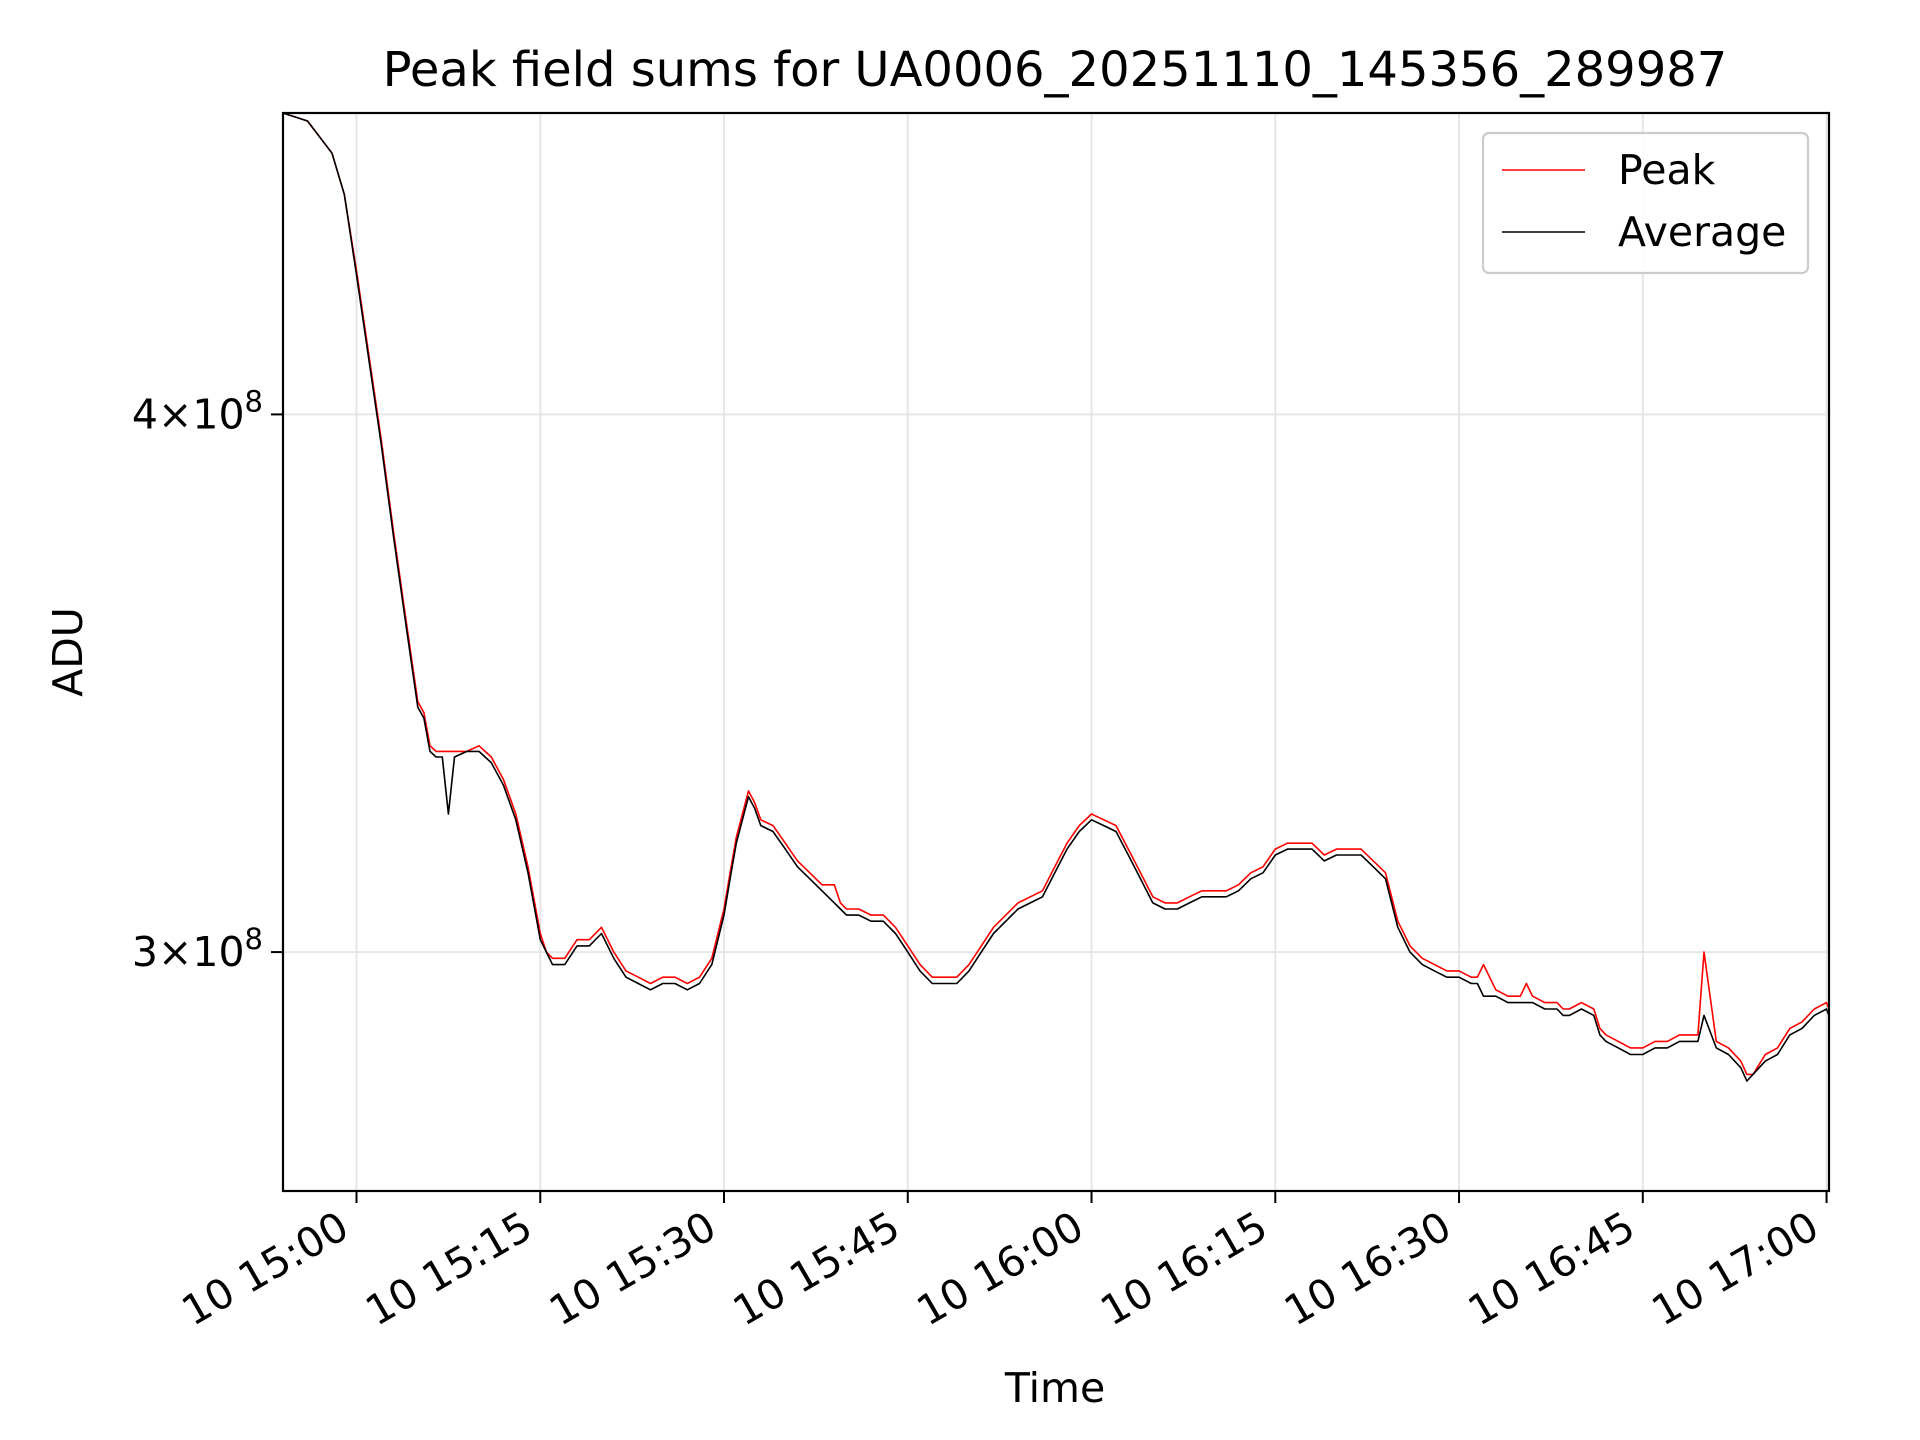  I want to click on y-tick-label: 4×108, so click(197, 411).